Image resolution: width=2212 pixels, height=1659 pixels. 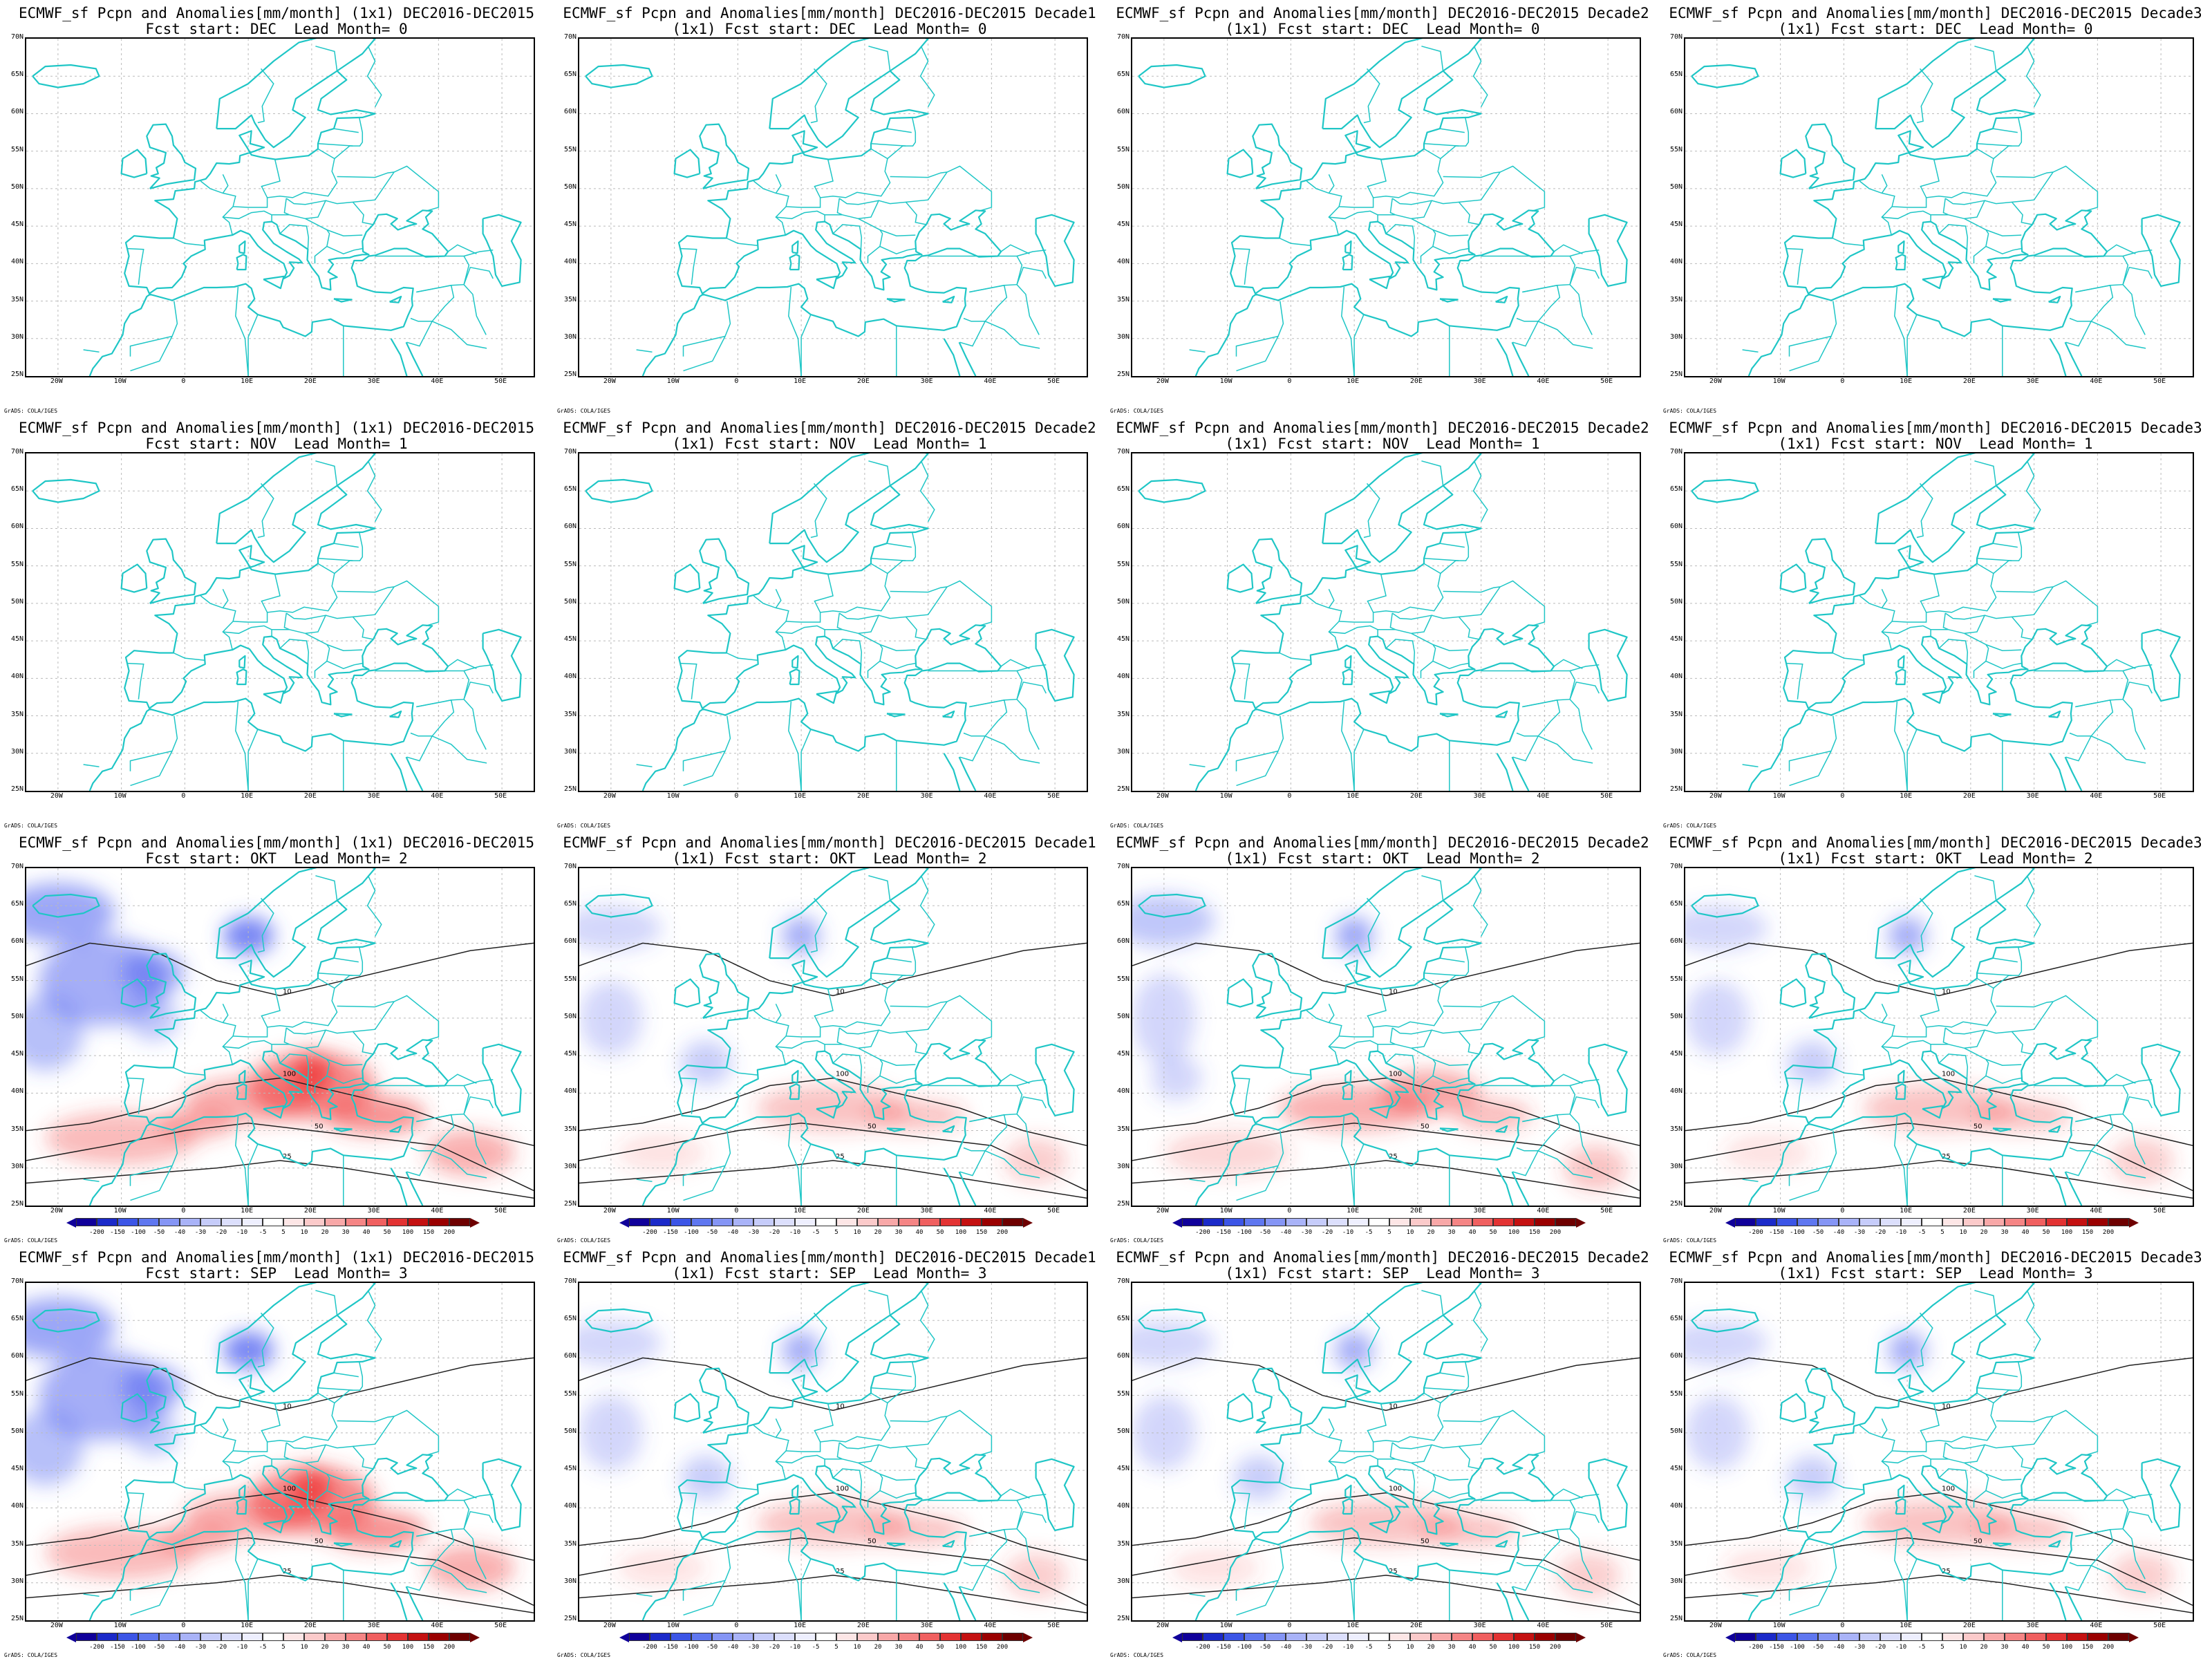 I want to click on lon-tick-label: 10W, so click(x=672, y=381).